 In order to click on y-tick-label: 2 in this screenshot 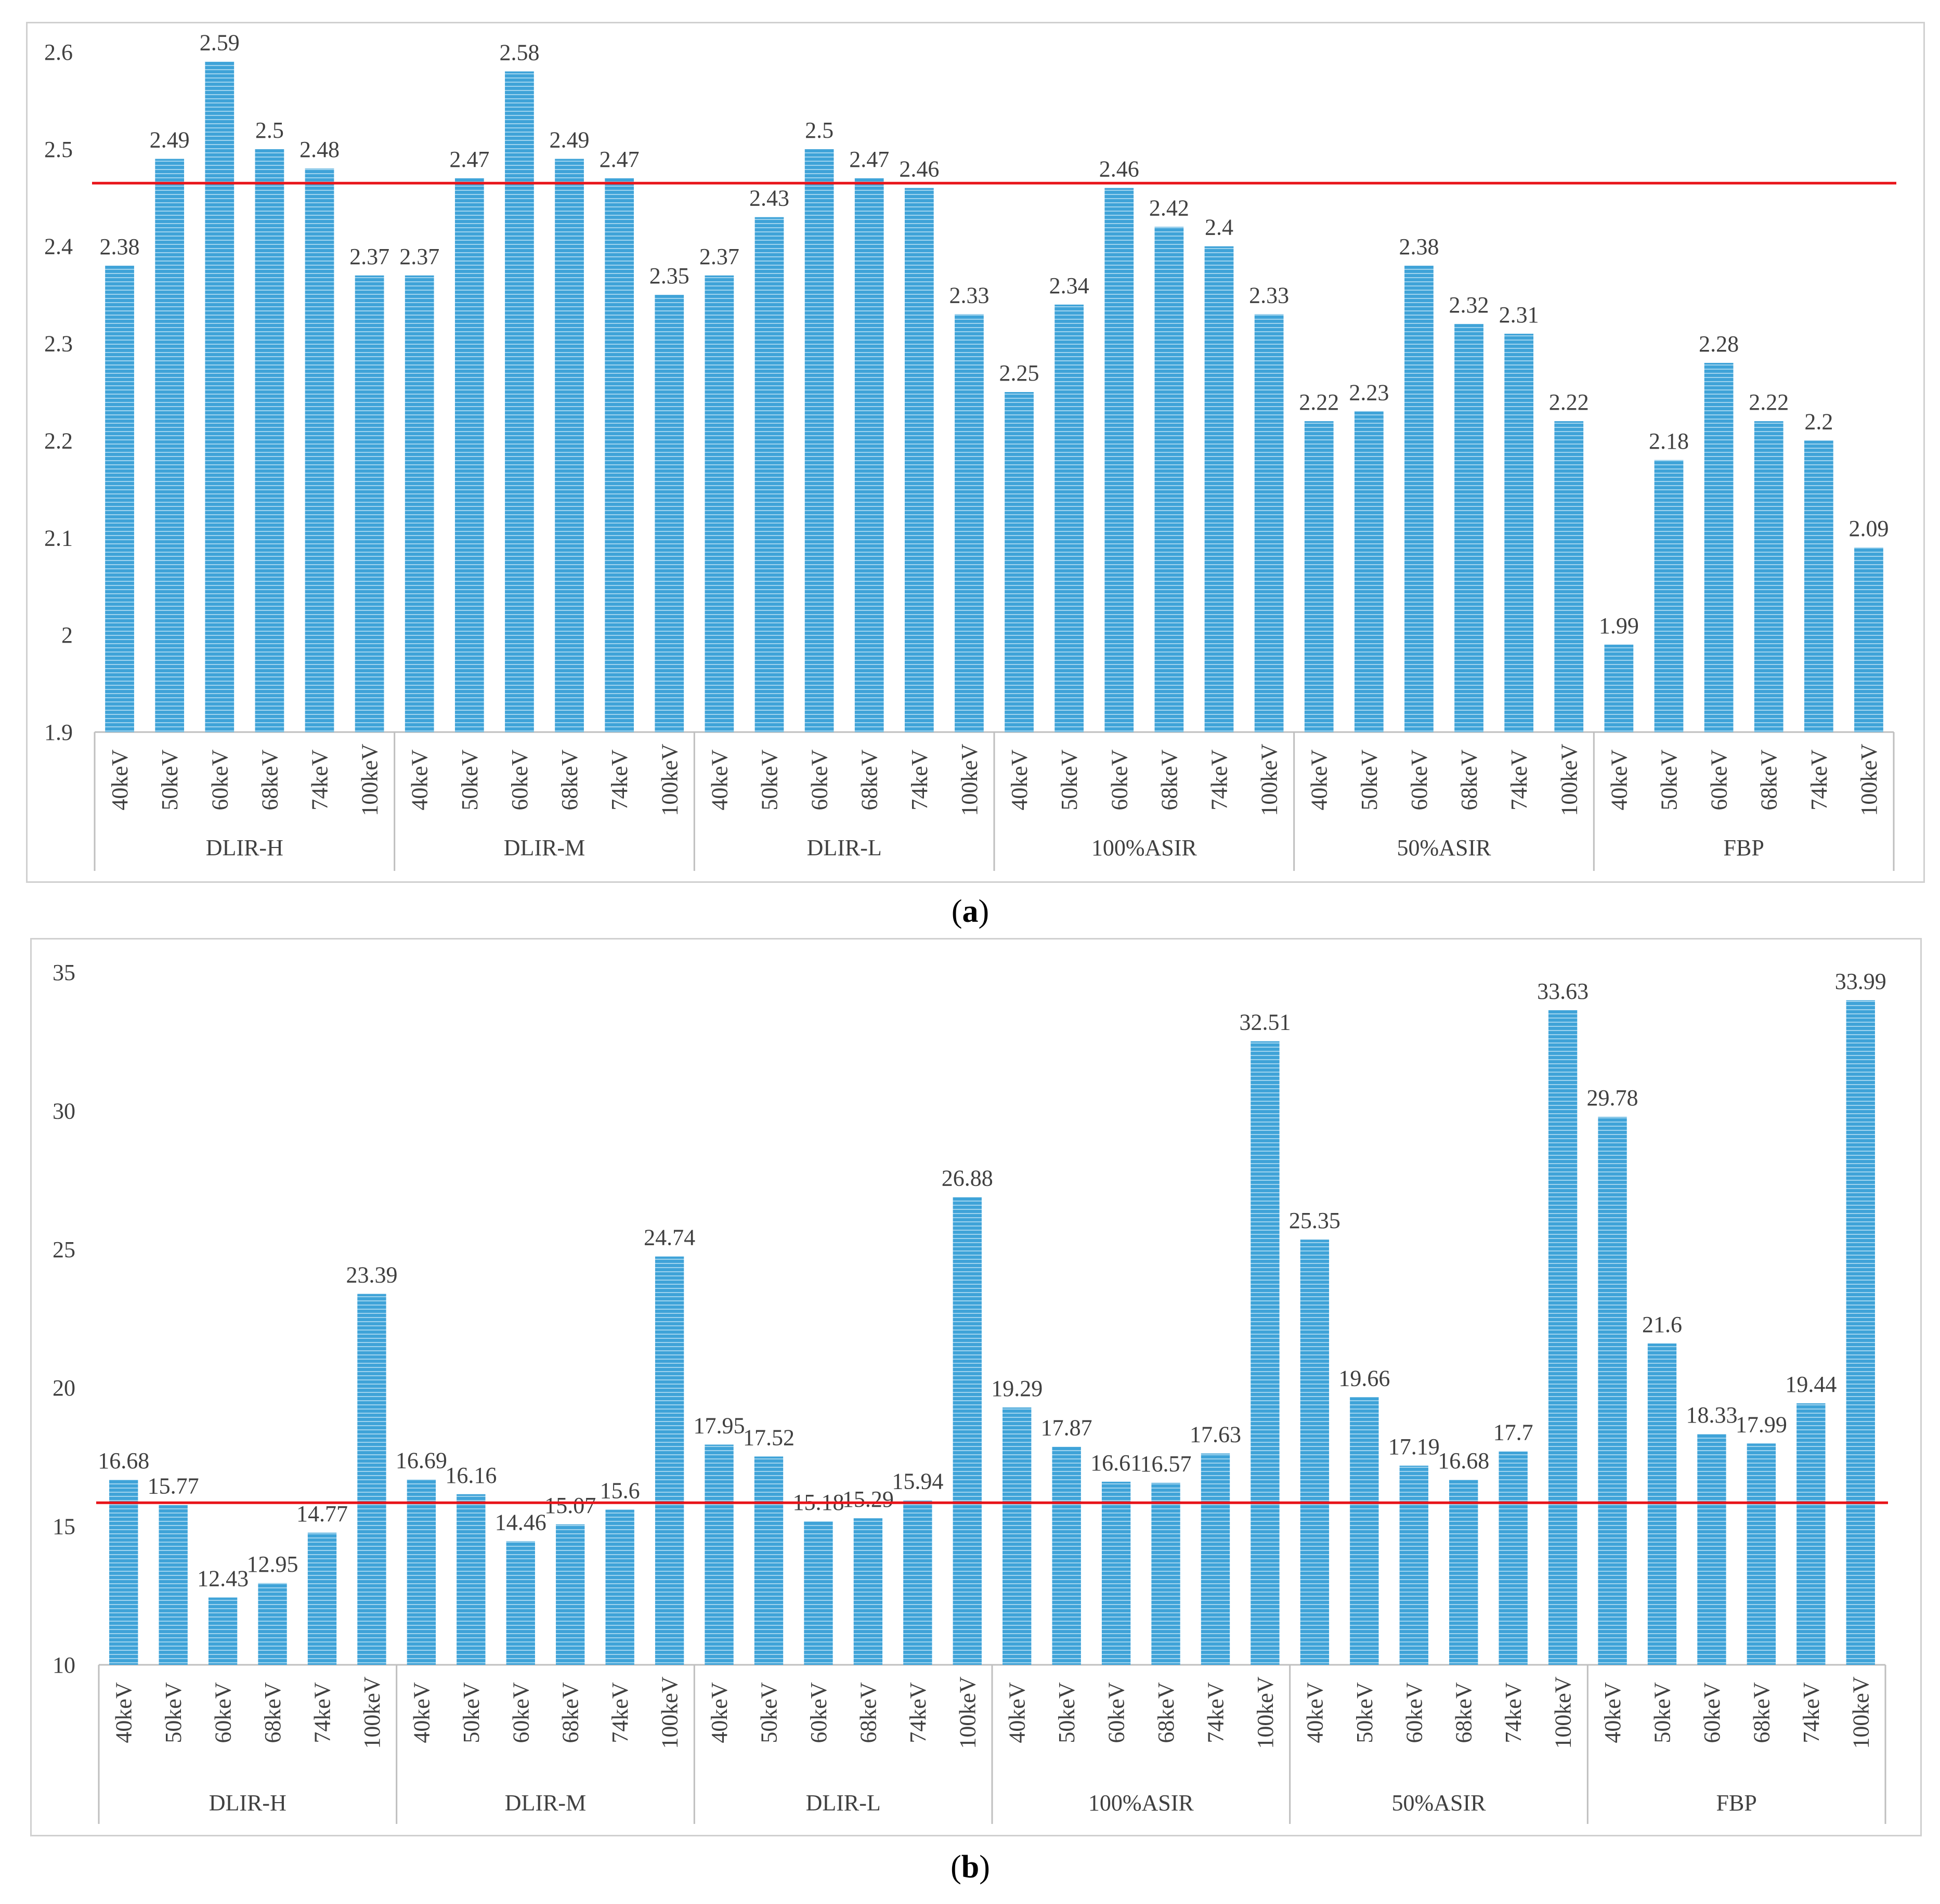, I will do `click(67, 635)`.